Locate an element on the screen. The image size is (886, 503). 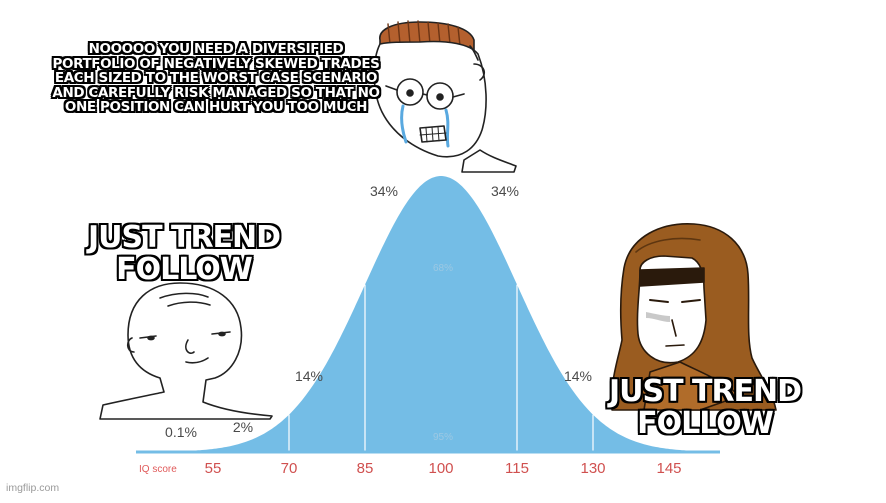
label-tail-percent: 0.1% is located at coordinates (181, 432).